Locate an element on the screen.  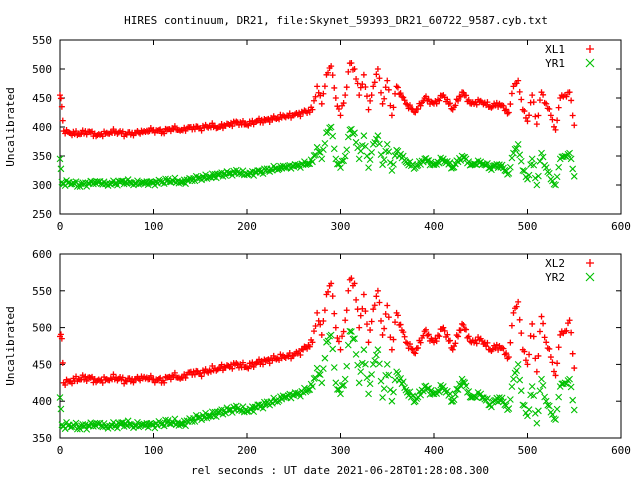
x-tick-label: 300 is located at coordinates (341, 226).